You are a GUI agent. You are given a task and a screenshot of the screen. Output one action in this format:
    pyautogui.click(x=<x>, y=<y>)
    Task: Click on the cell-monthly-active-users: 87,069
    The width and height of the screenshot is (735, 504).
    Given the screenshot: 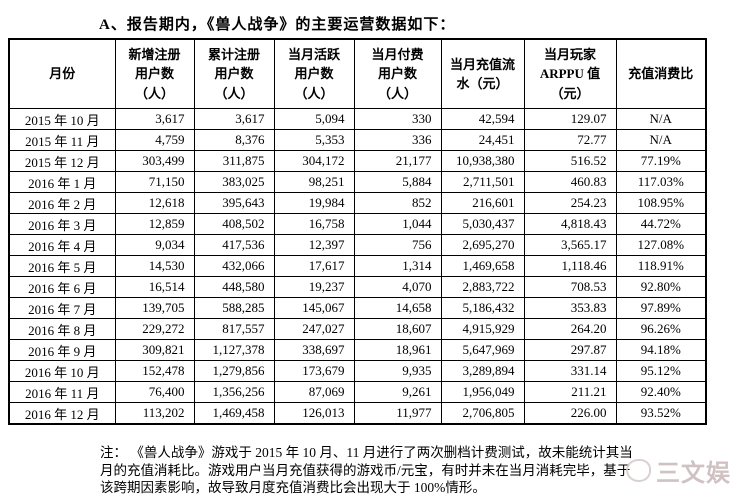 What is the action you would take?
    pyautogui.click(x=314, y=392)
    